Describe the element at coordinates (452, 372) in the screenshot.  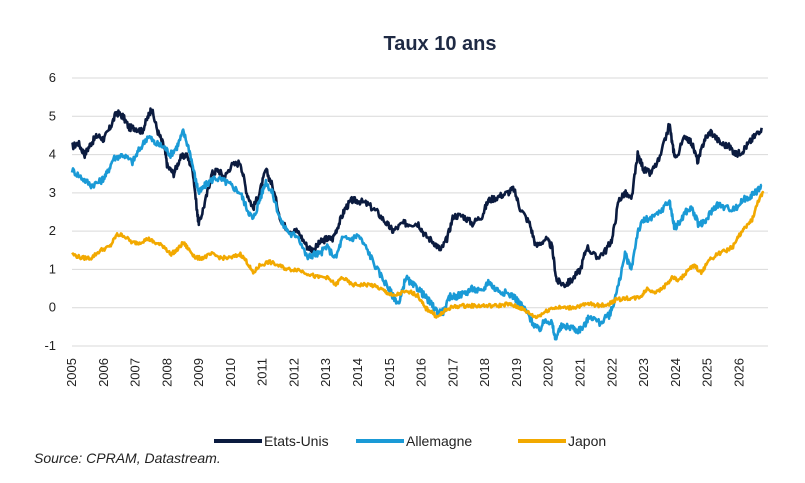
I see `x-tick-label: 2017` at that location.